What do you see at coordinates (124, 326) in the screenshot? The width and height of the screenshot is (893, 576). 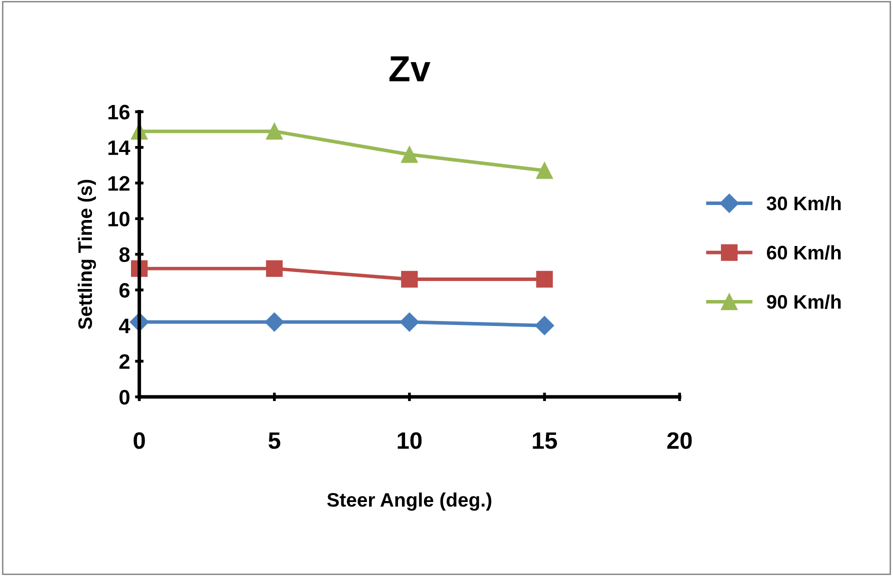 I see `y-tick-label: 4` at bounding box center [124, 326].